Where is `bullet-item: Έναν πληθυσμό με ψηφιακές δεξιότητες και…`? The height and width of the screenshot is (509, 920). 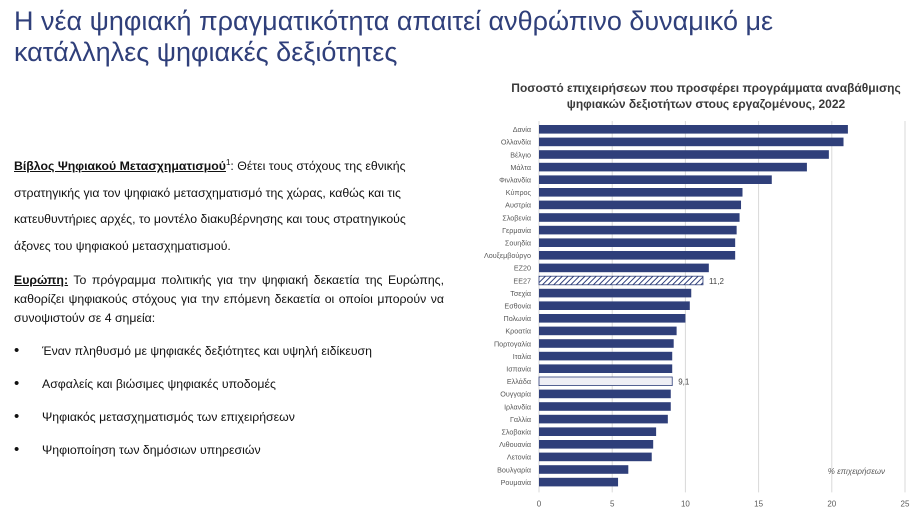 bullet-item: Έναν πληθυσμό με ψηφιακές δεξιότητες και… is located at coordinates (229, 358).